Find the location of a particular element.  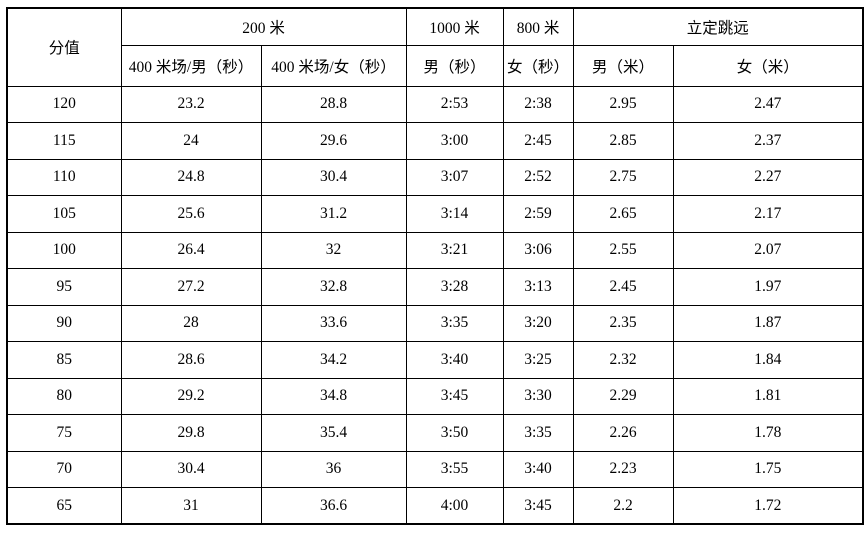

cell-1000m-male: 3:55 is located at coordinates (454, 469).